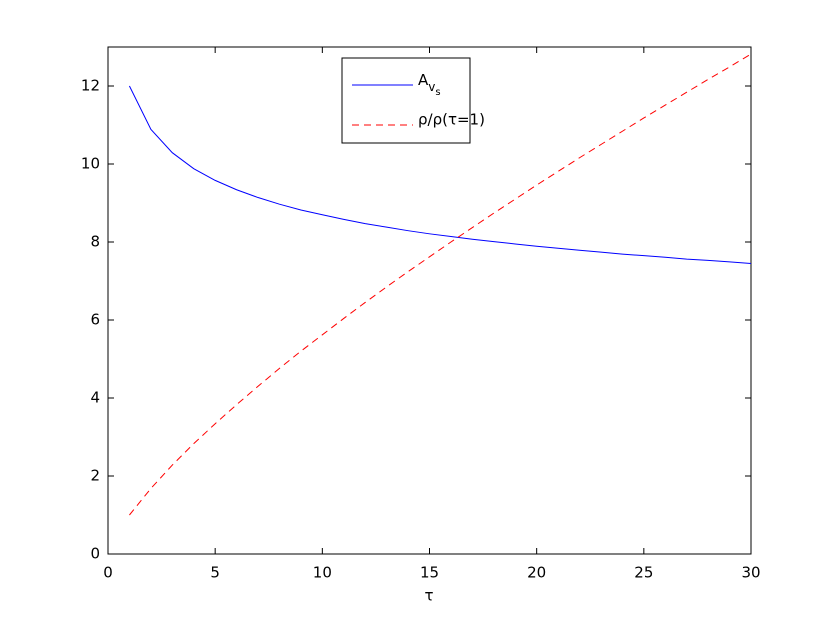 The image size is (830, 623). What do you see at coordinates (406, 100) in the screenshot?
I see `legend-box` at bounding box center [406, 100].